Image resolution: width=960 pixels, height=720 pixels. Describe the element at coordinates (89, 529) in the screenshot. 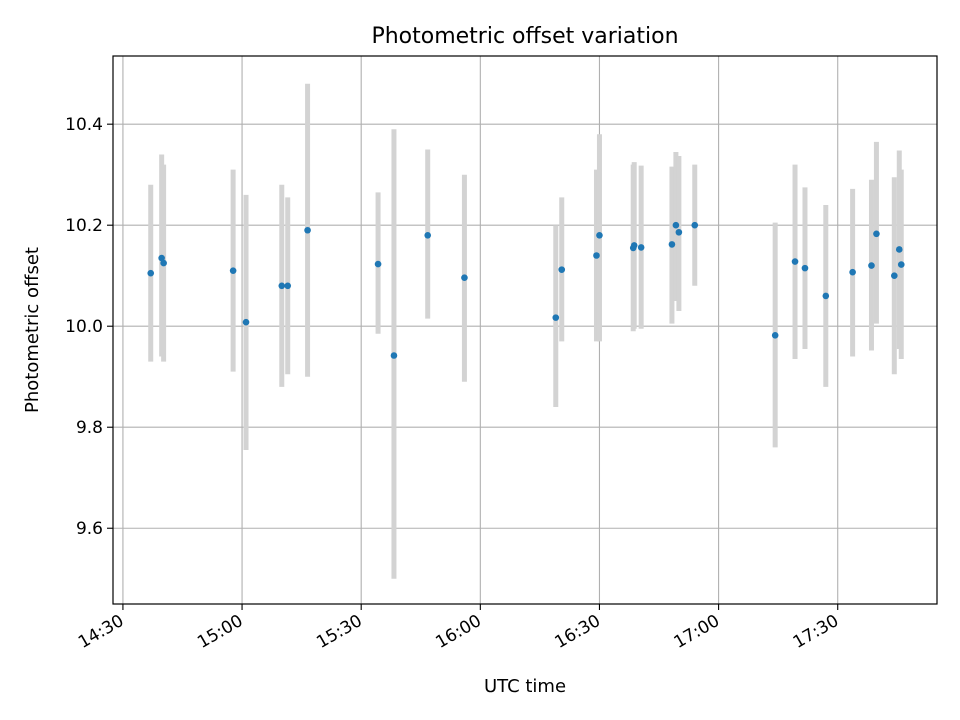

I see `y-tick-label: 9.6` at that location.